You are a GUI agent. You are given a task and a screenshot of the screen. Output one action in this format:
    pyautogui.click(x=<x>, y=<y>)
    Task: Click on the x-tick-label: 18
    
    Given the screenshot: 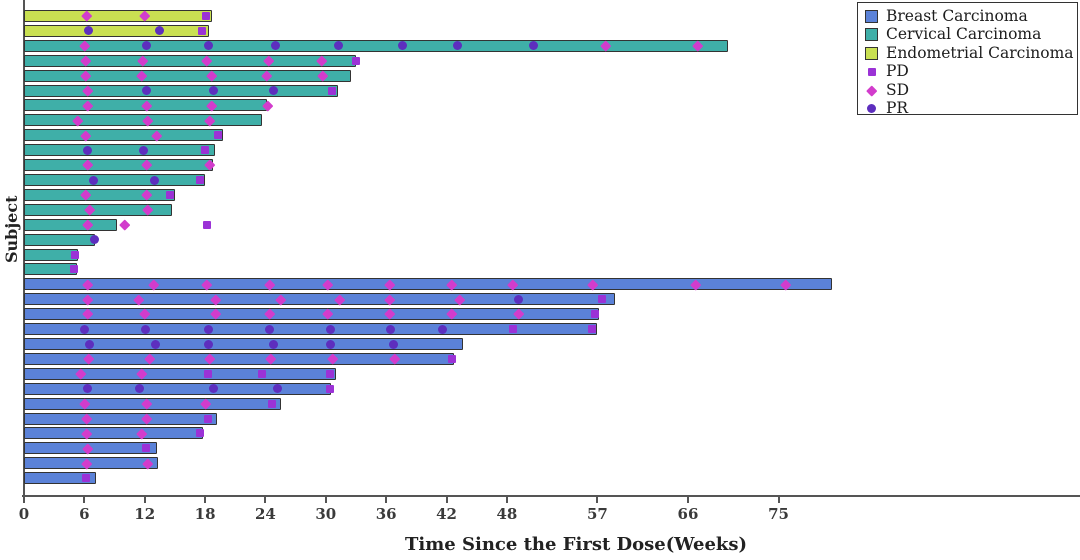 What is the action you would take?
    pyautogui.click(x=205, y=514)
    